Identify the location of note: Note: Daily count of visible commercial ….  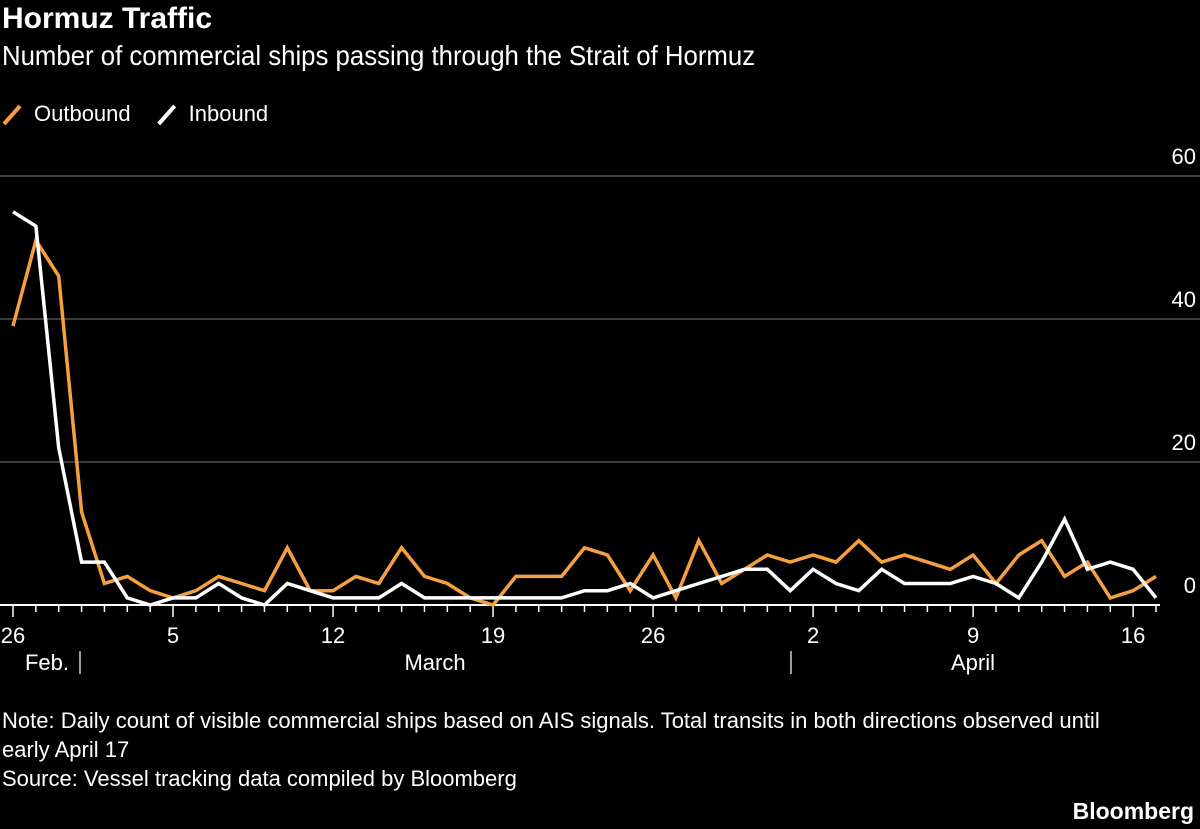
(551, 735).